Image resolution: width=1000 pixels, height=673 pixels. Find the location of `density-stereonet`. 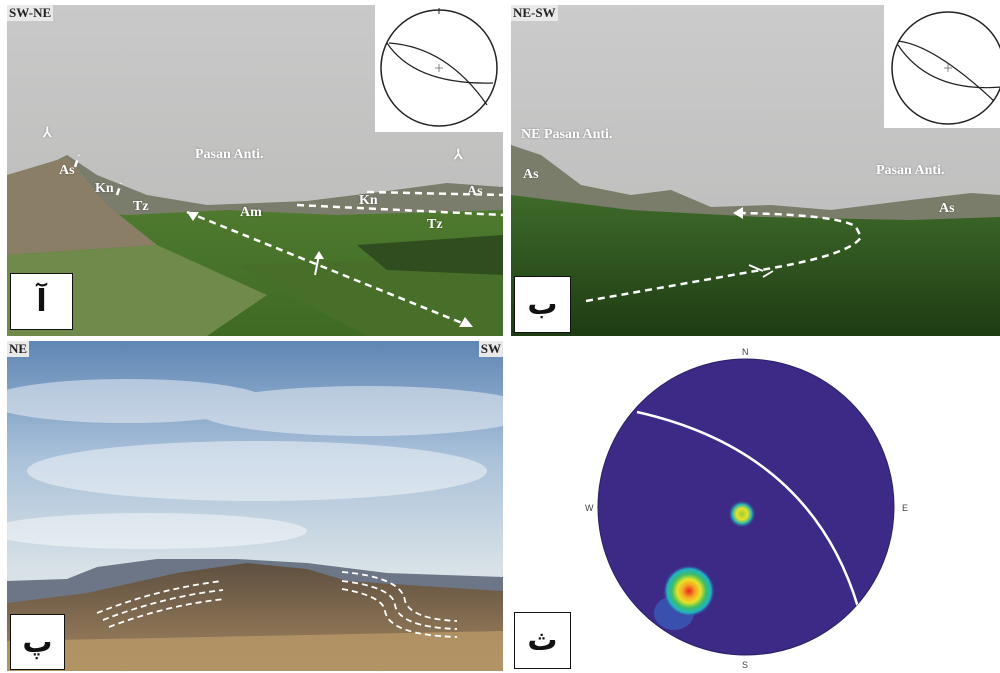

density-stereonet is located at coordinates (746, 507).